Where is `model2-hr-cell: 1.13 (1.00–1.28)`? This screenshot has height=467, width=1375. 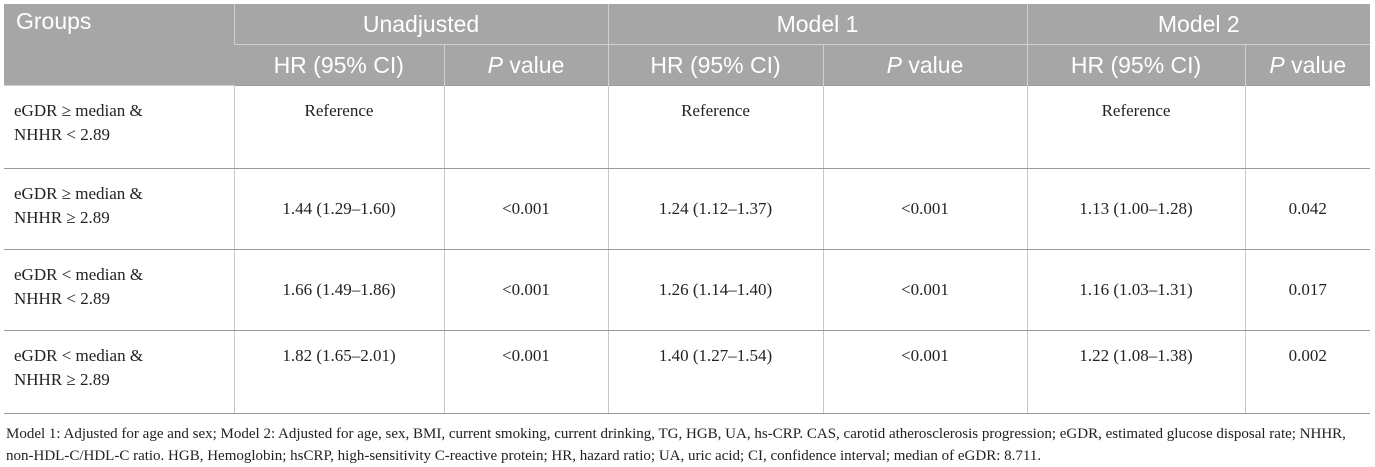
model2-hr-cell: 1.13 (1.00–1.28) is located at coordinates (1136, 209).